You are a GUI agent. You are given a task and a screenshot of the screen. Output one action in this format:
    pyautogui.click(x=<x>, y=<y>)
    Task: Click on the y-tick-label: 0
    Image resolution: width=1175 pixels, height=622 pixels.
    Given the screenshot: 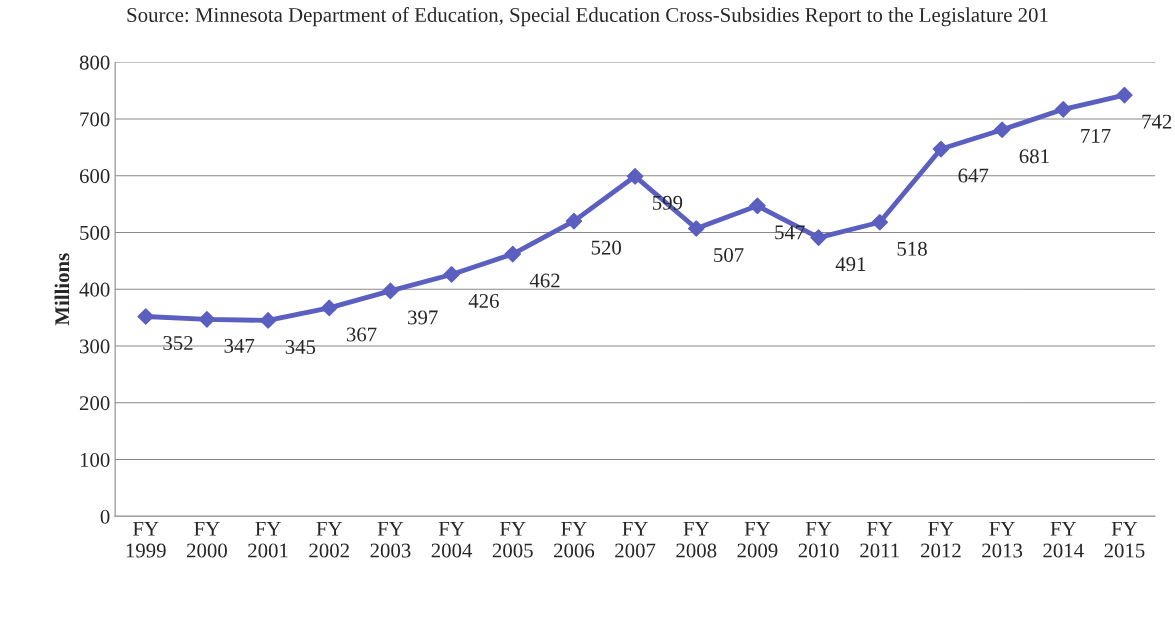 What is the action you would take?
    pyautogui.click(x=105, y=516)
    